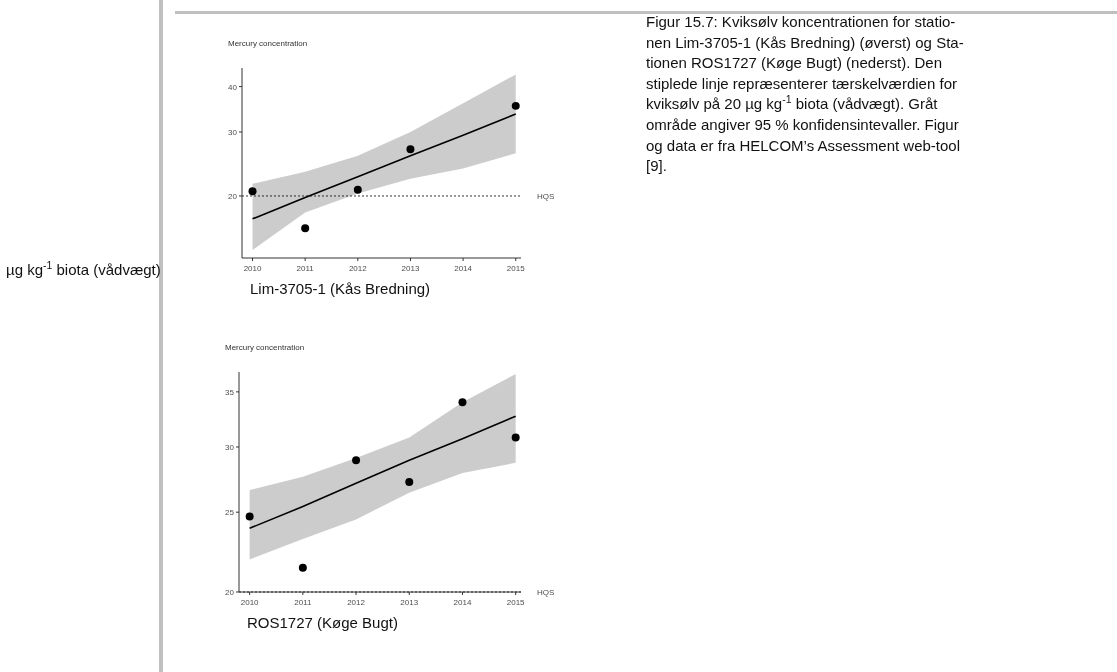 The image size is (1117, 672). Describe the element at coordinates (340, 288) in the screenshot. I see `text: Lim-3705-1 (Kås Bredning)` at that location.